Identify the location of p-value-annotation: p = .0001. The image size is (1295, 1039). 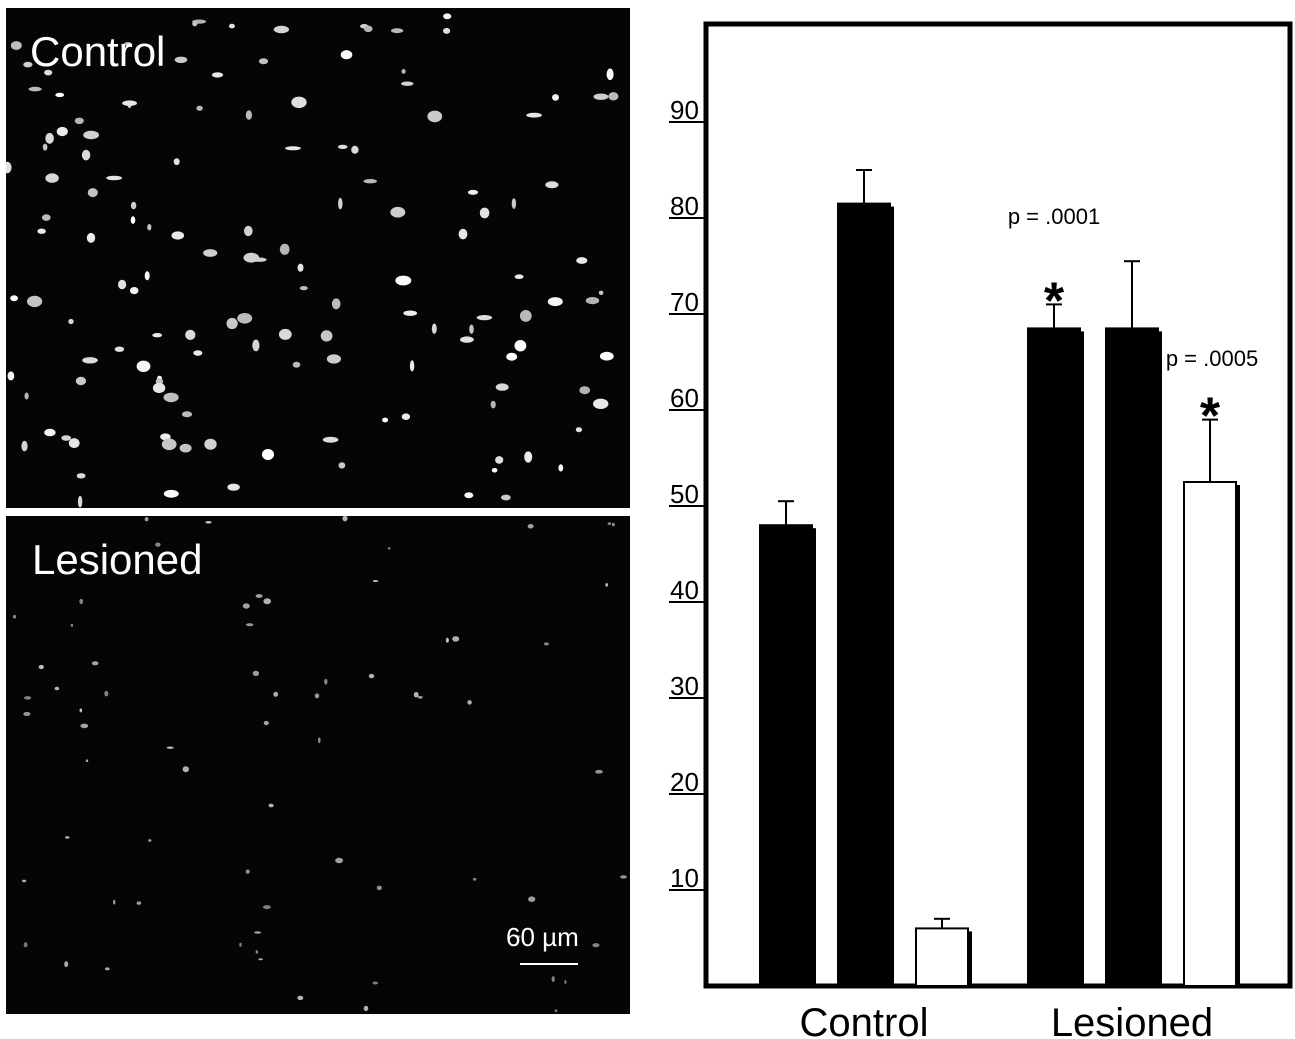
(1054, 216).